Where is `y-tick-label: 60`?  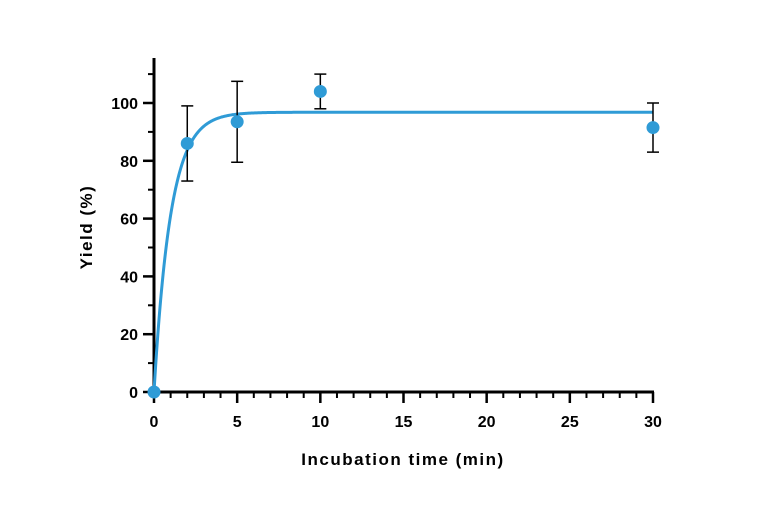 y-tick-label: 60 is located at coordinates (129, 220).